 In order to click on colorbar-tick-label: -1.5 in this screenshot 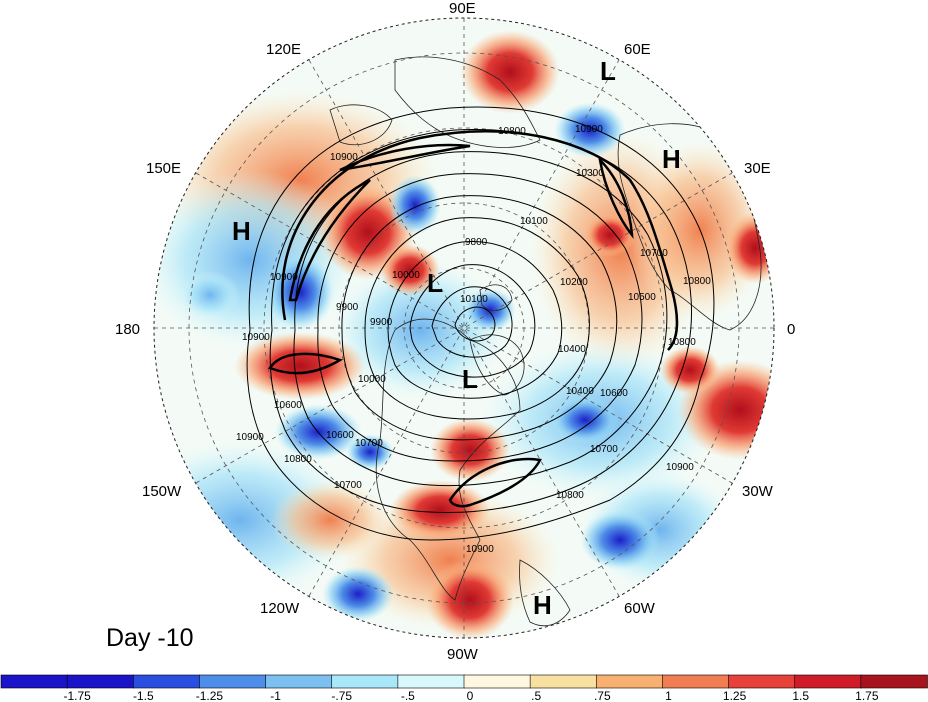, I will do `click(143, 695)`.